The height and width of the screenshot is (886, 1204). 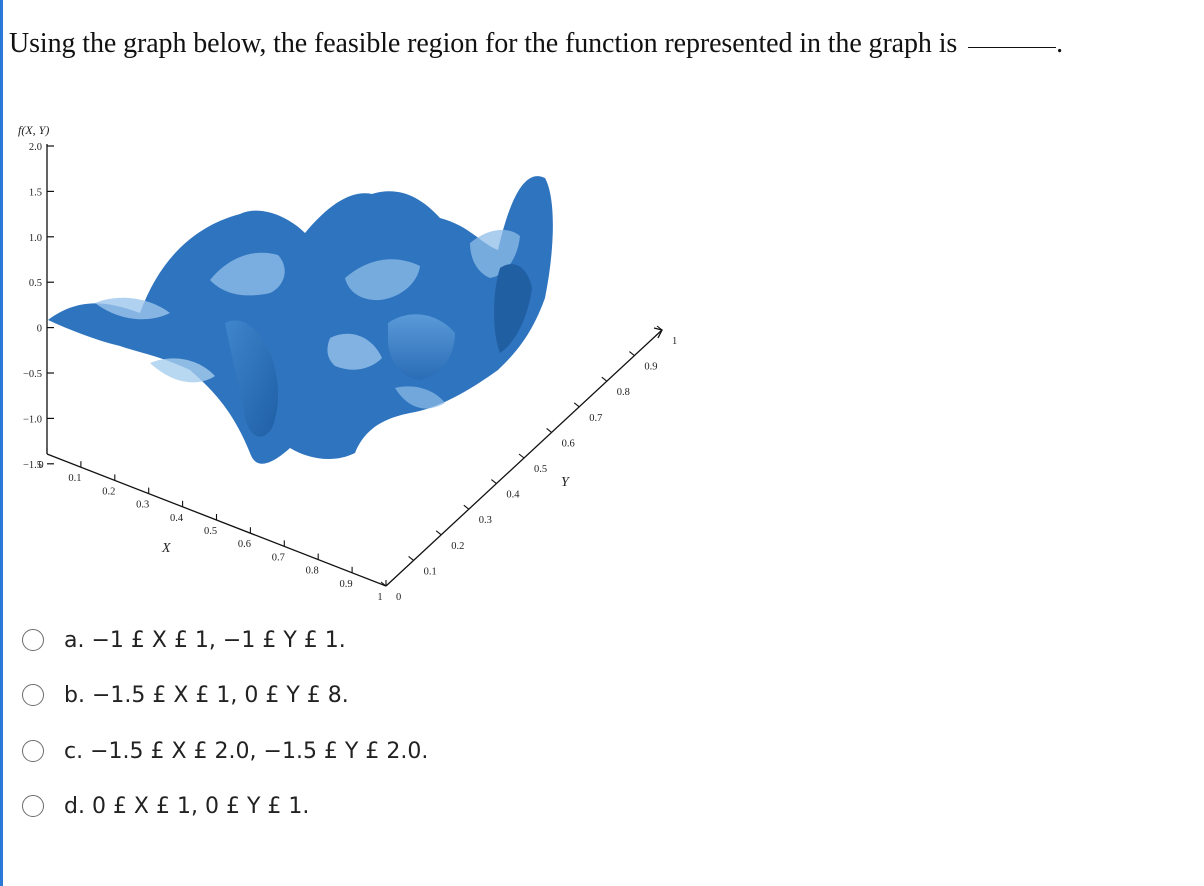 I want to click on question-end-mark: ., so click(x=1059, y=43).